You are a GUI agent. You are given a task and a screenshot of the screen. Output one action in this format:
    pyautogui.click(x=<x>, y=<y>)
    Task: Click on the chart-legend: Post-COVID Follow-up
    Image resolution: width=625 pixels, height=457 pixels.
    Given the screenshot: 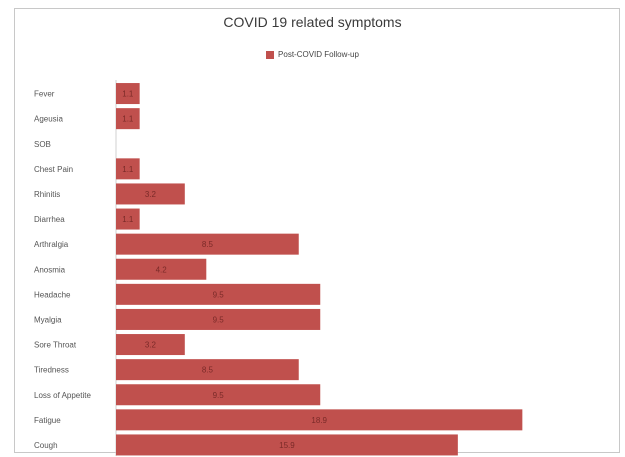 What is the action you would take?
    pyautogui.click(x=312, y=54)
    